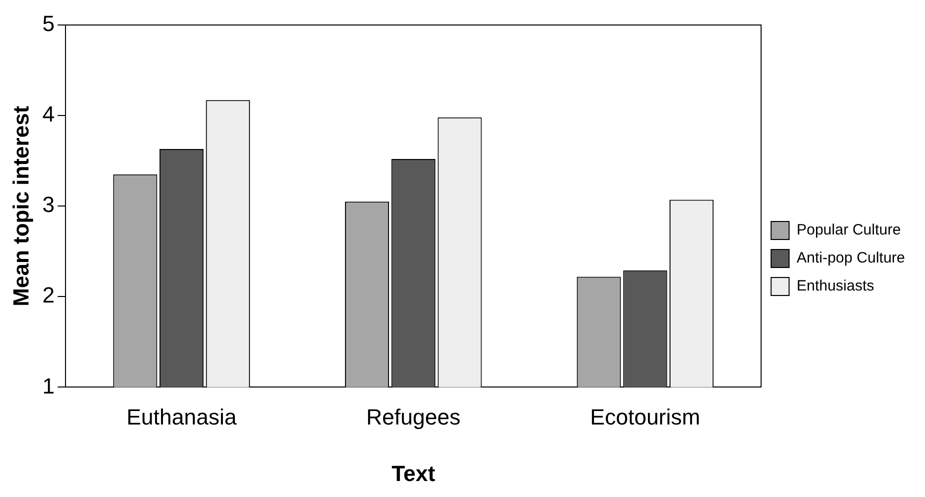 The width and height of the screenshot is (925, 497). I want to click on y-tick-label: 3, so click(48, 205).